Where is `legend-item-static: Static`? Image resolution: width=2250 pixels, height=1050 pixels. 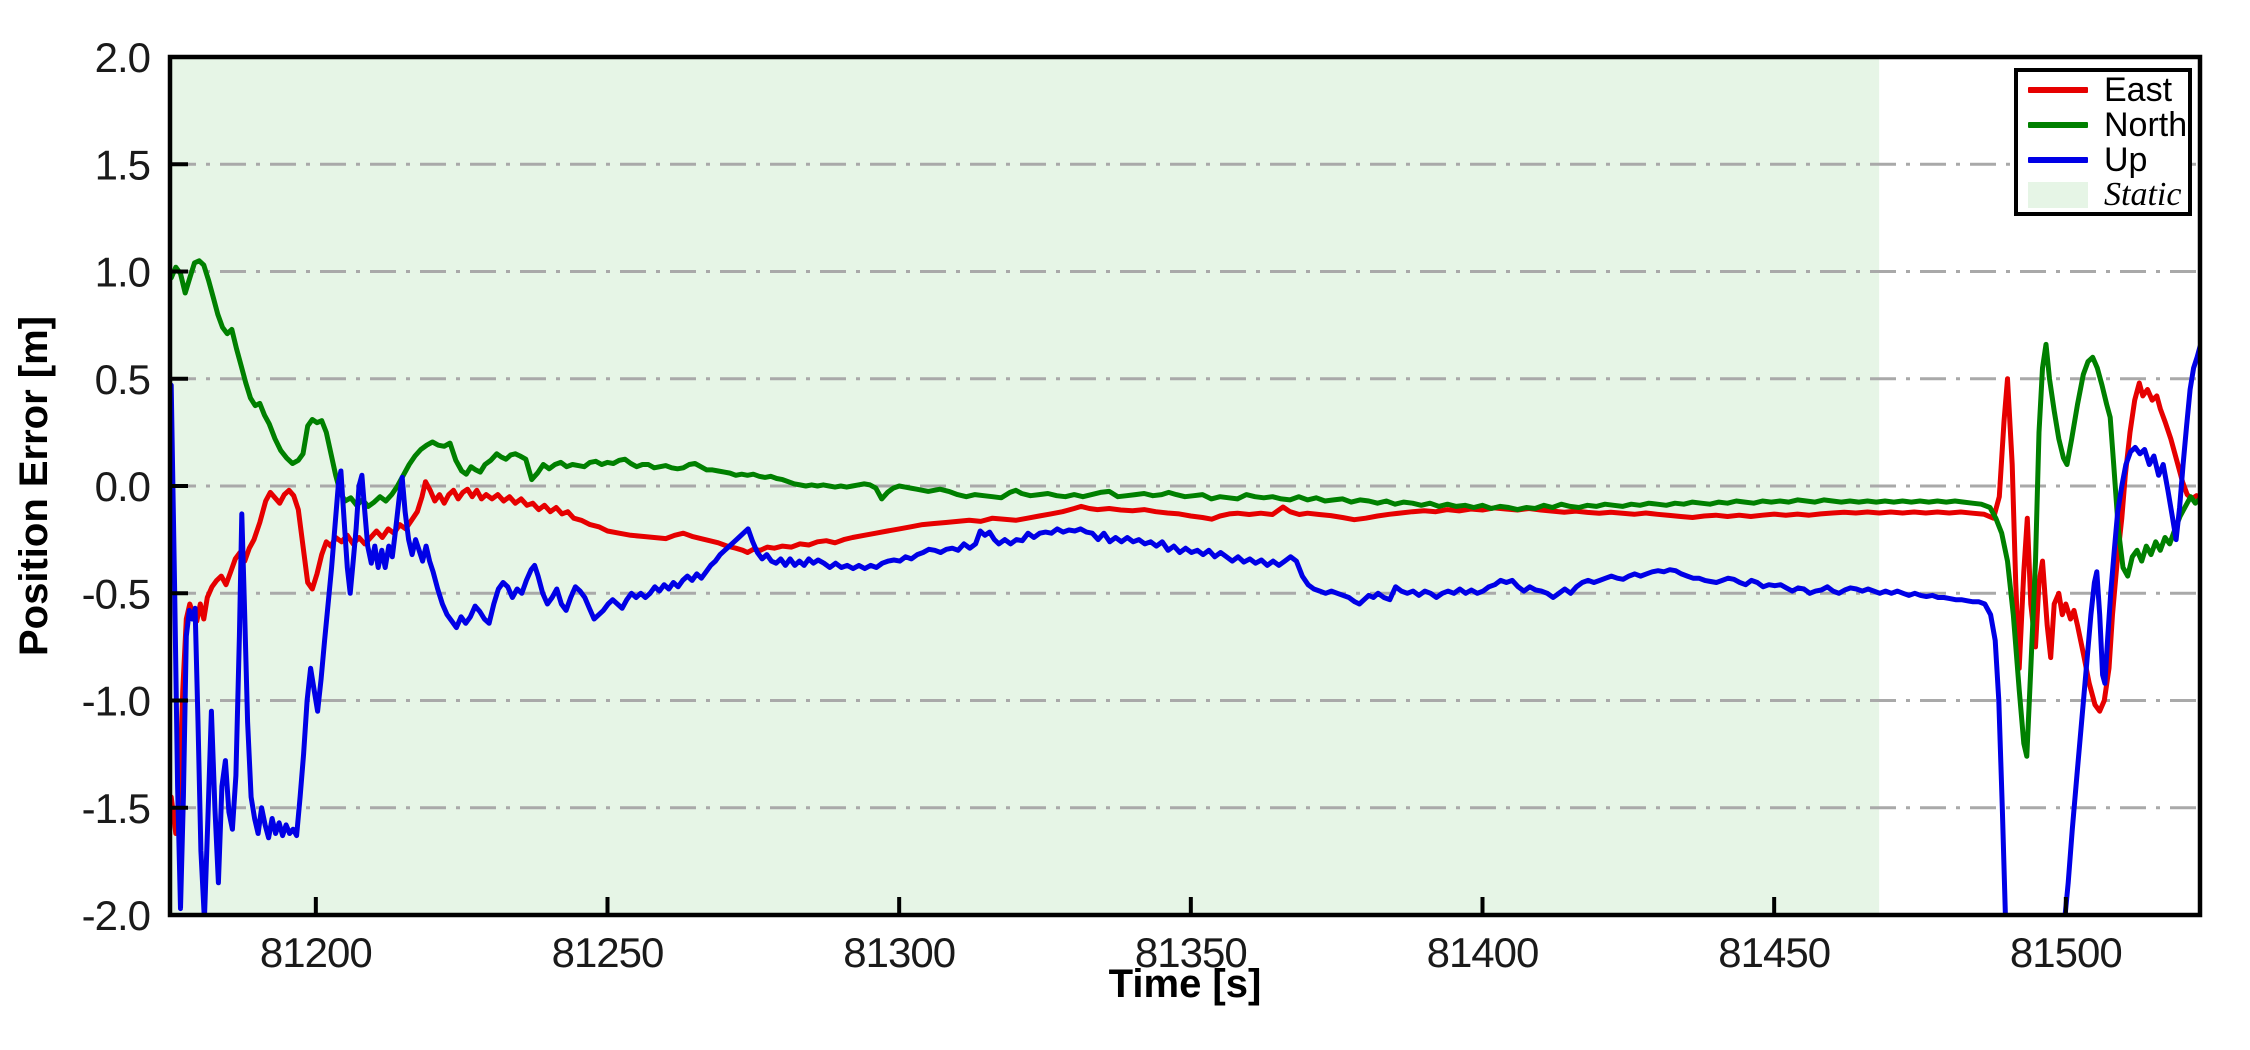
legend-item-static: Static is located at coordinates (2105, 194).